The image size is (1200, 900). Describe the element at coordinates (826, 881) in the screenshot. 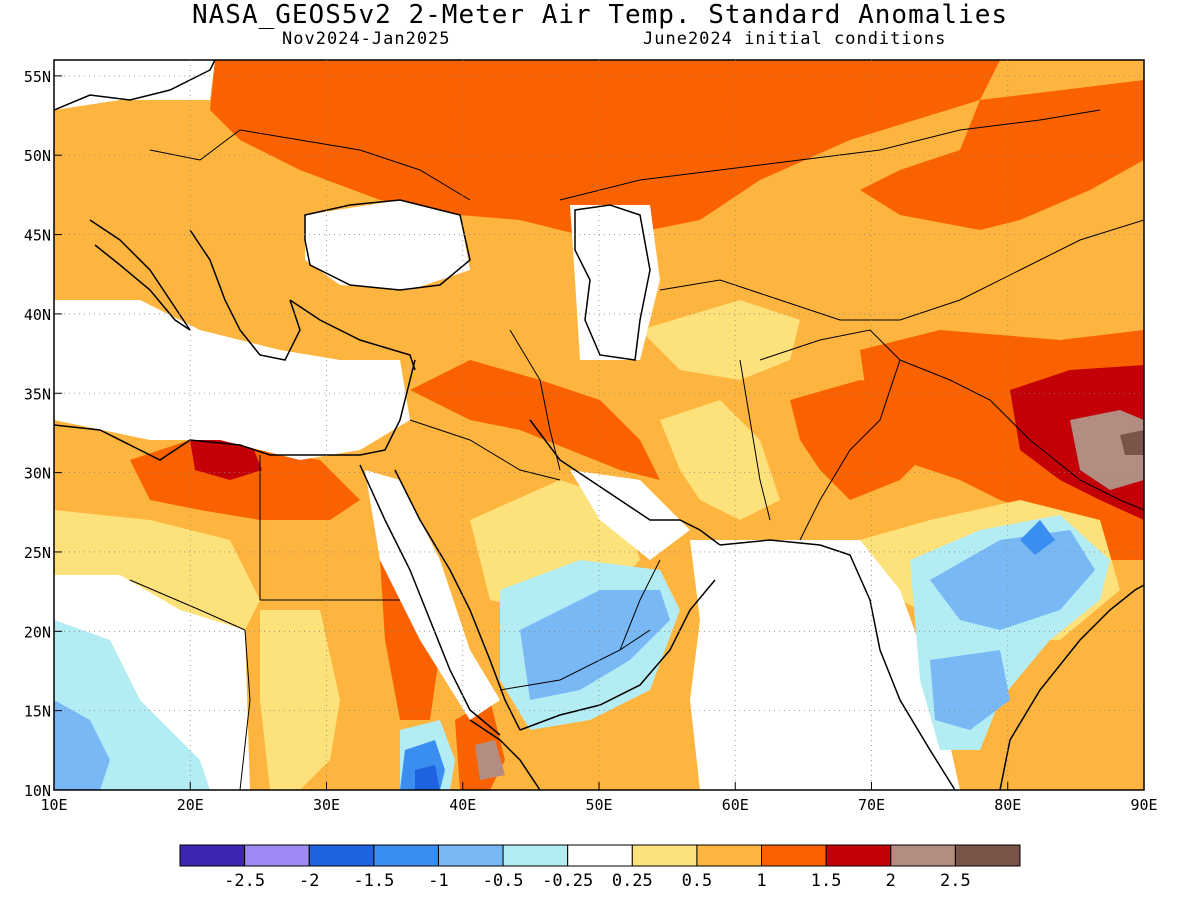

I see `colorbar-label: 1.5` at that location.